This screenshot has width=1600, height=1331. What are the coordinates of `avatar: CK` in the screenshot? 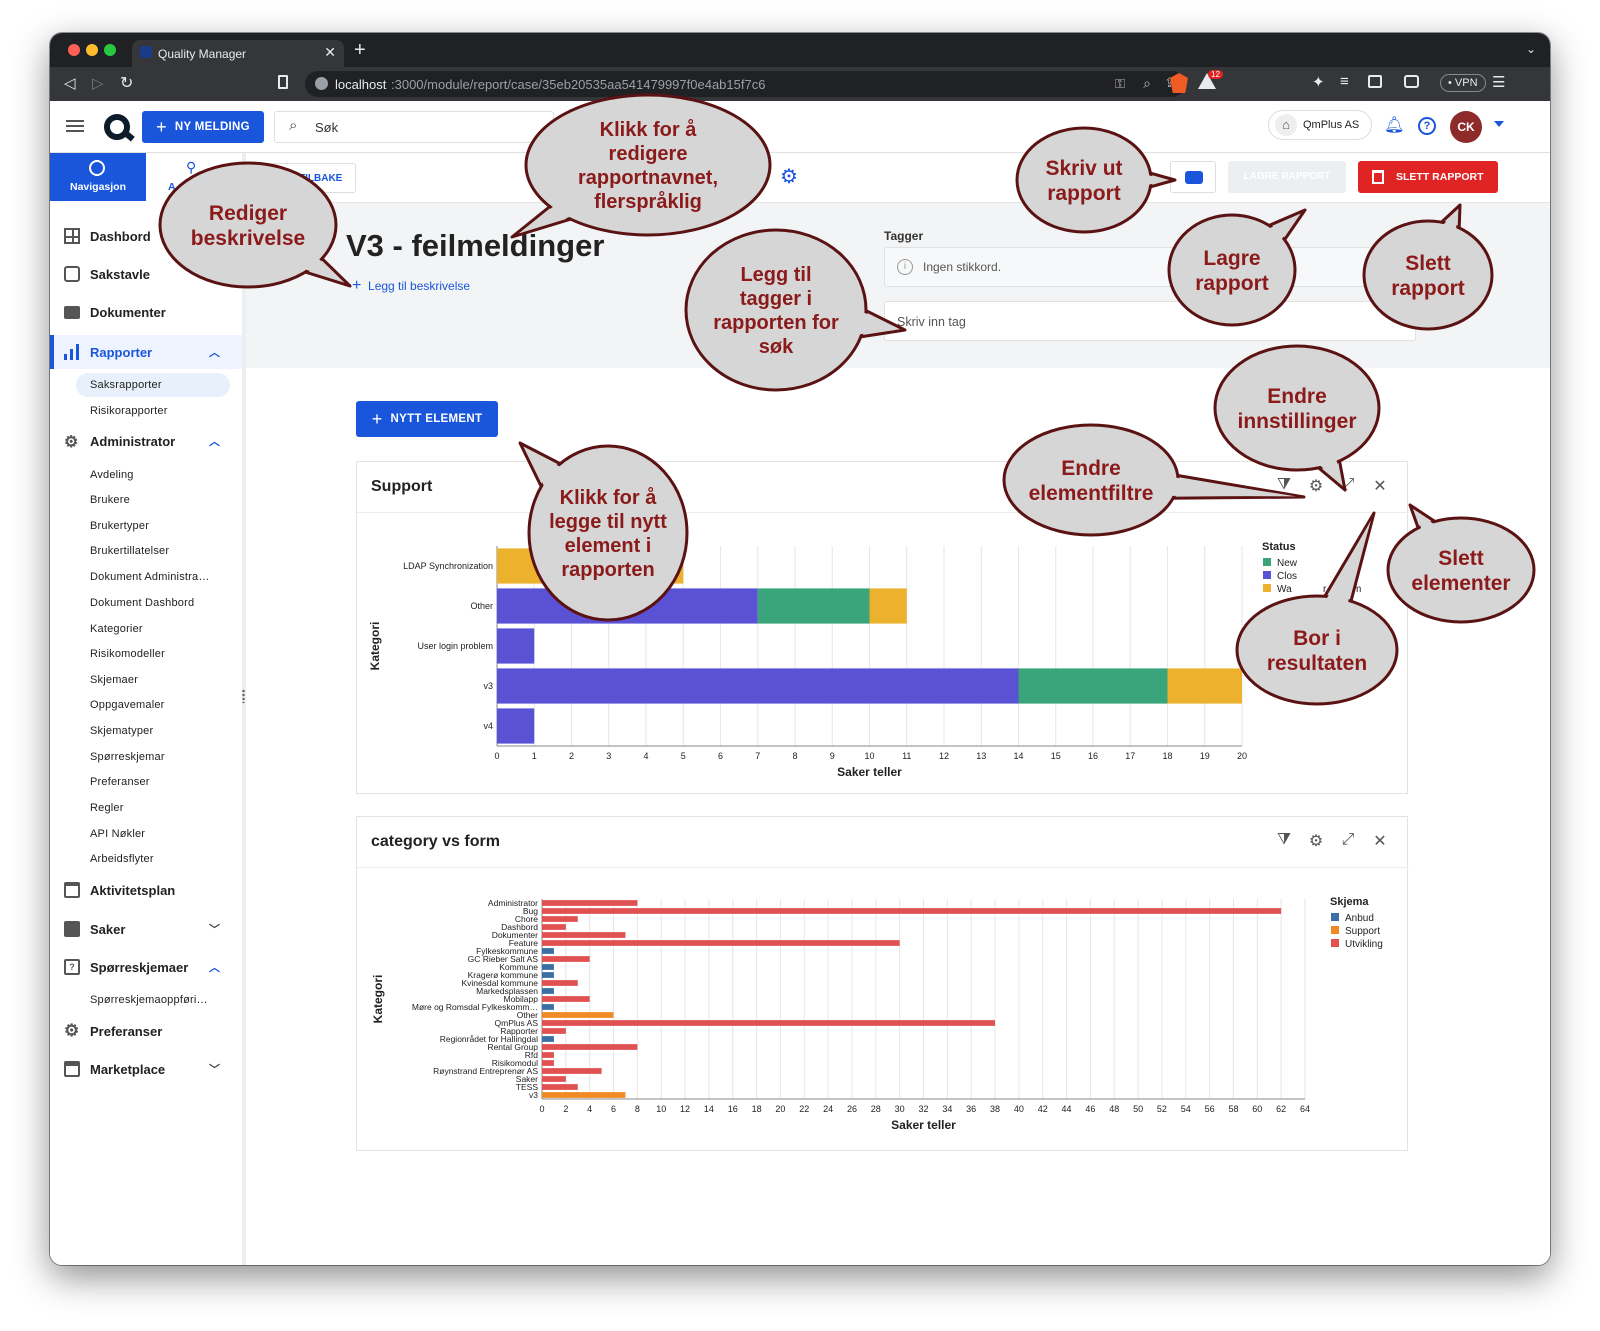 It's located at (1466, 127).